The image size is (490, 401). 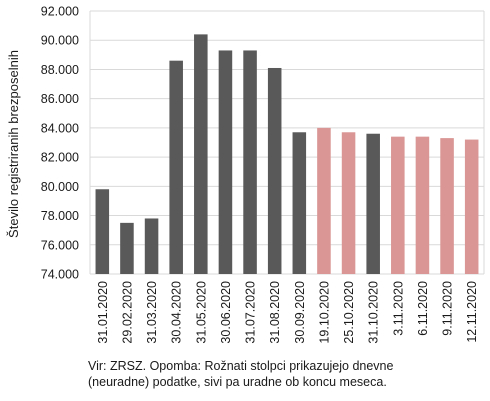 I want to click on x-category-label: 30.09.2020, so click(x=300, y=312).